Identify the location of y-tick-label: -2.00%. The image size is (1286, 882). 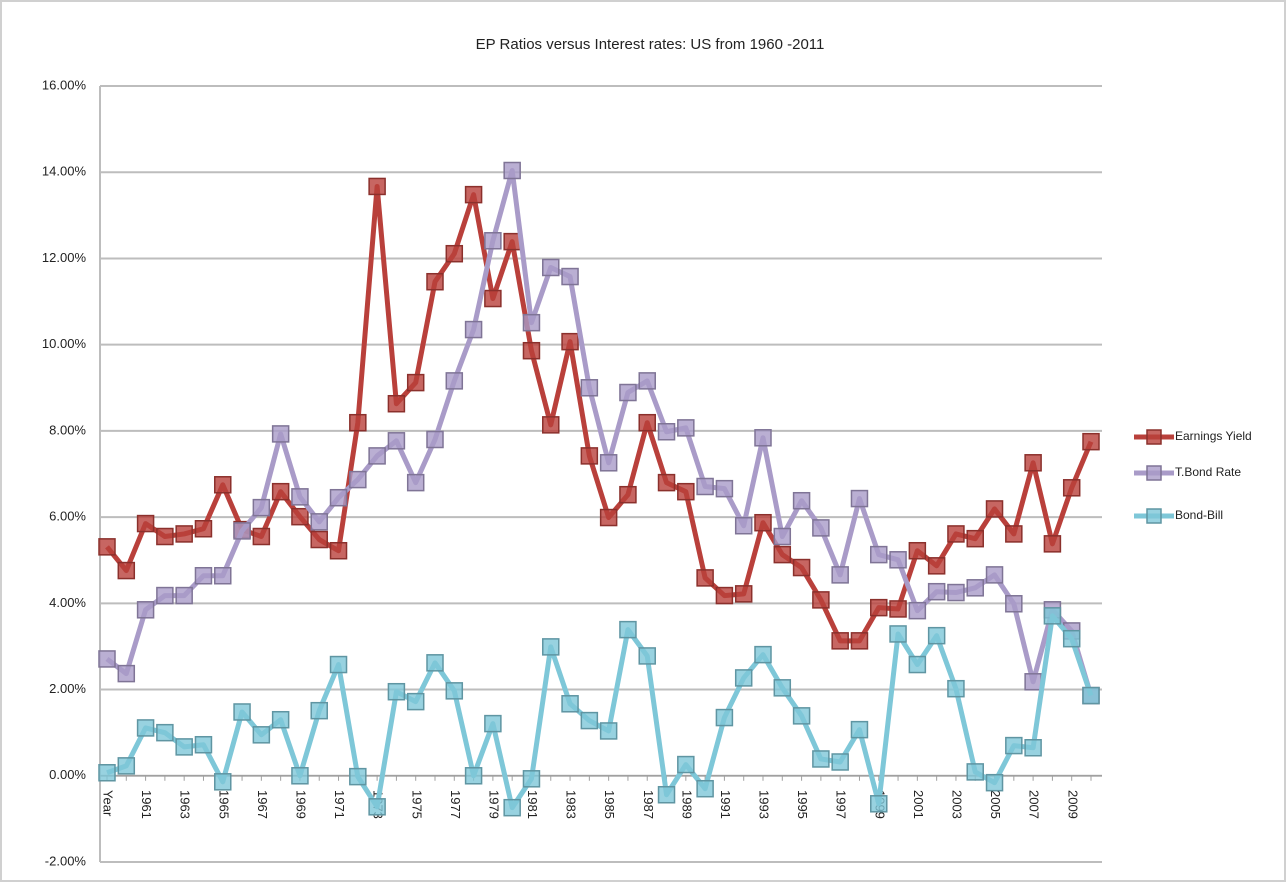
(66, 860).